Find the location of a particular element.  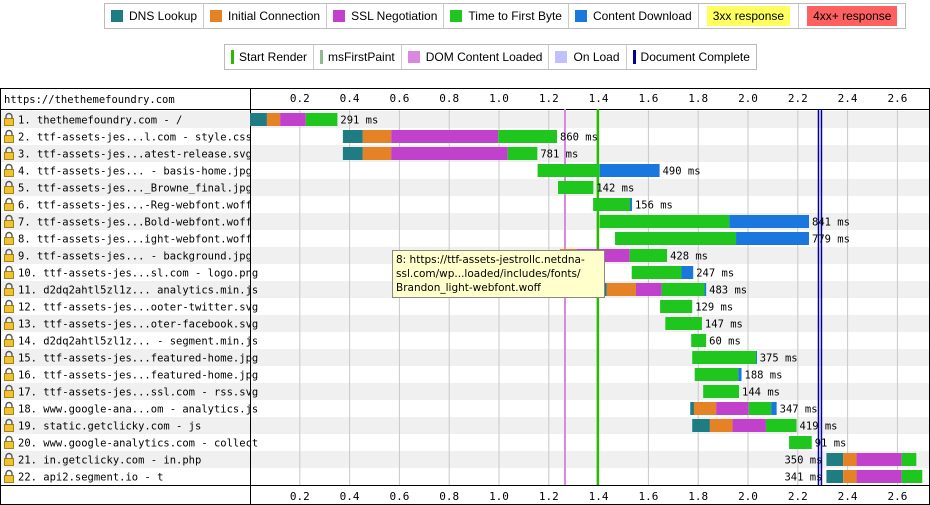

request-label: 4. ttf-assets-jes... - basis-home.jpg is located at coordinates (135, 172).